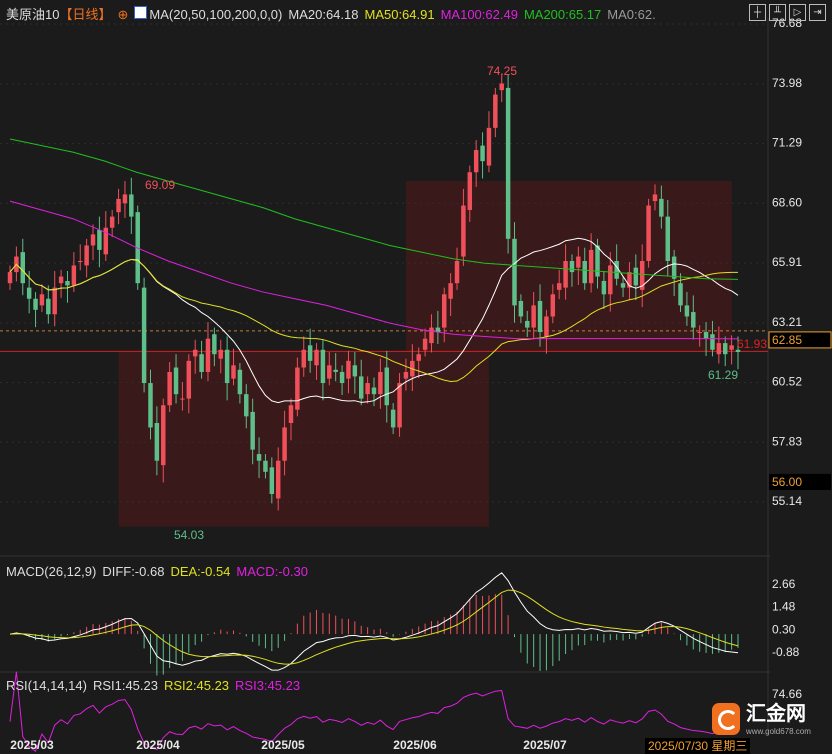 This screenshot has width=832, height=754. Describe the element at coordinates (787, 382) in the screenshot. I see `price-tick: 60.52` at that location.